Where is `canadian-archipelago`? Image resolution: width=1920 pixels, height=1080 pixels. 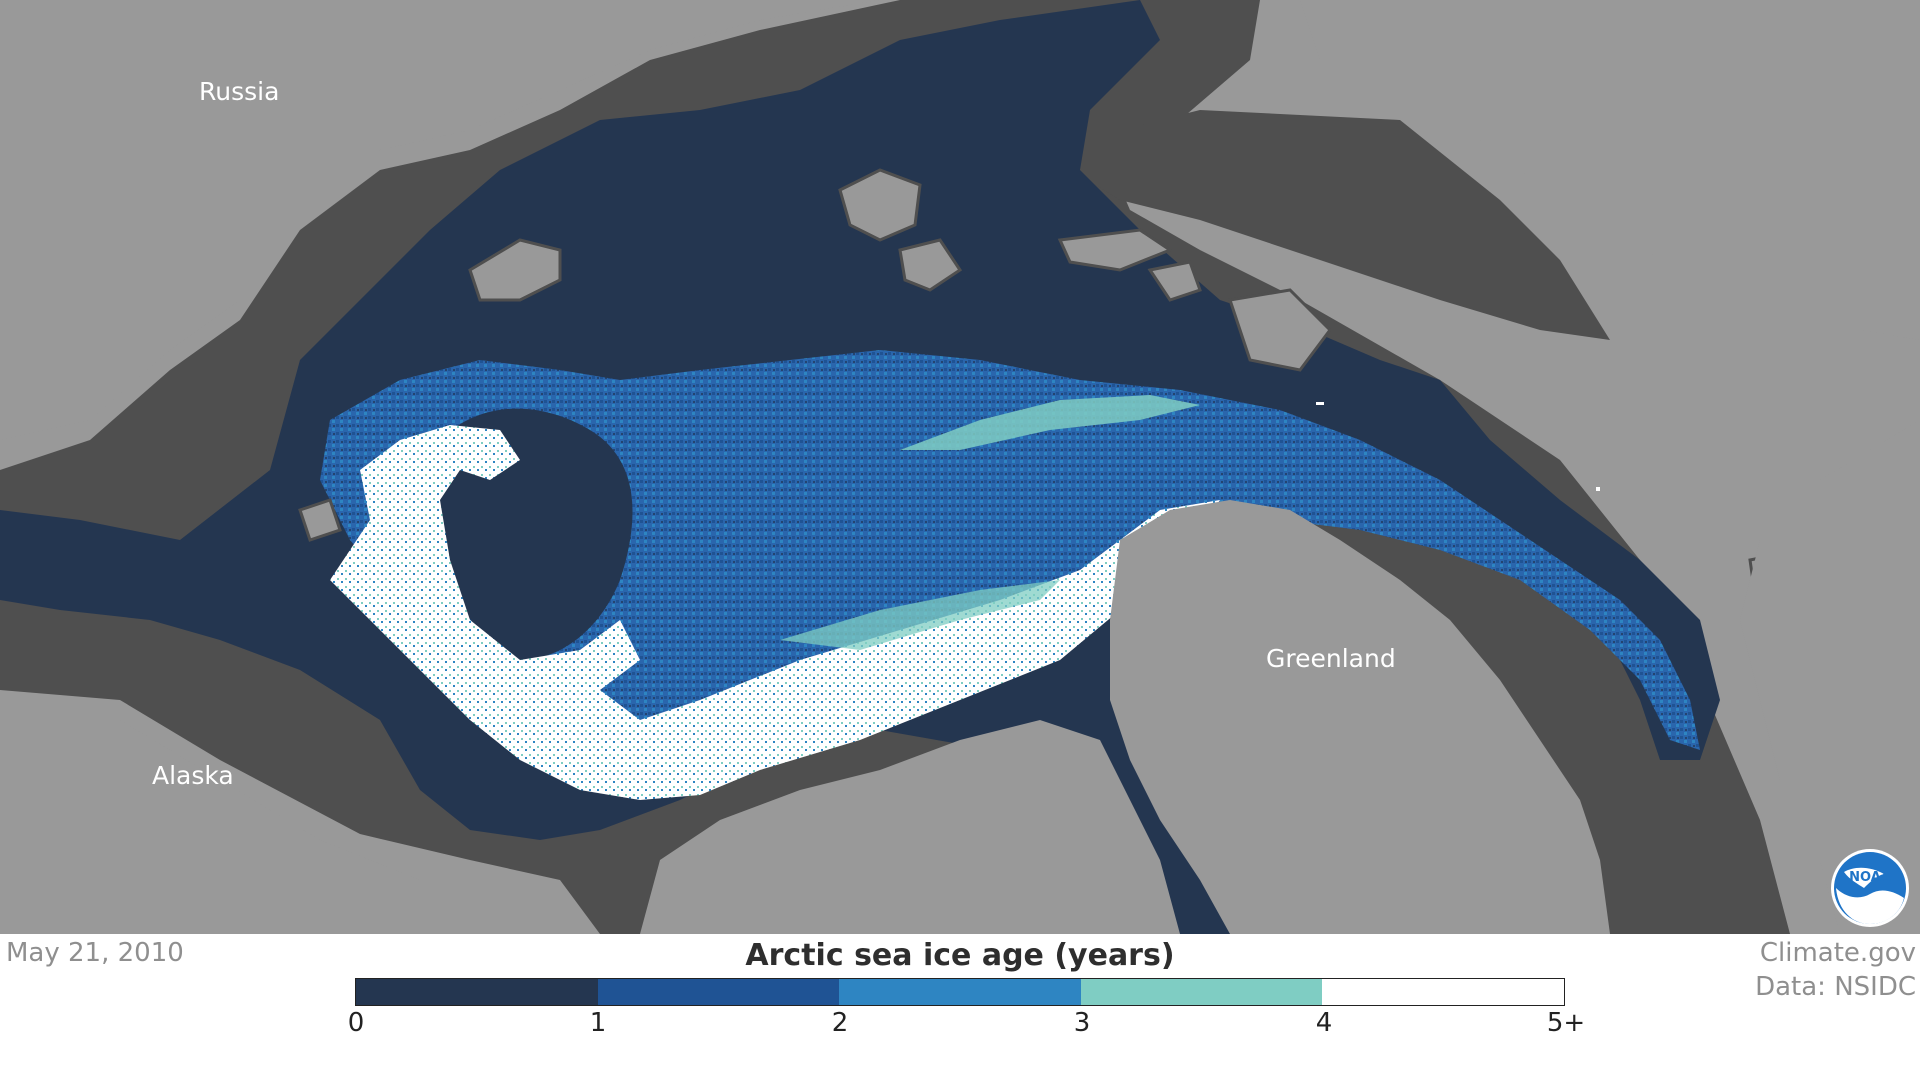 canadian-archipelago is located at coordinates (910, 827).